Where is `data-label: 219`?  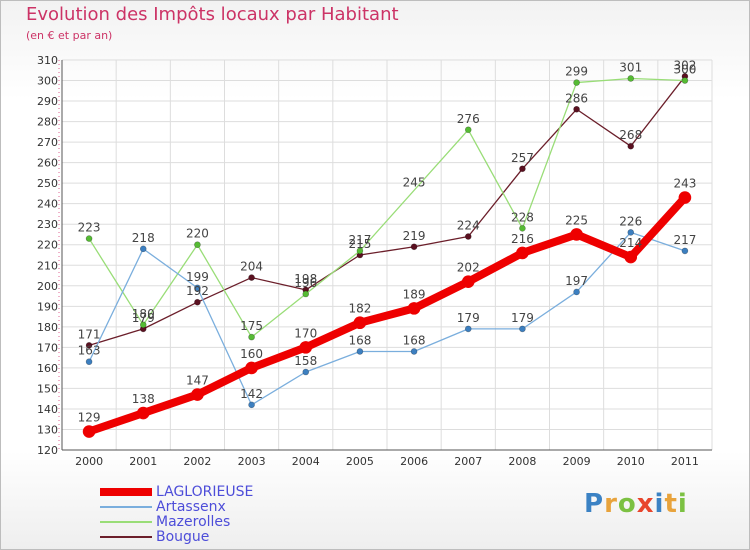 data-label: 219 is located at coordinates (414, 236).